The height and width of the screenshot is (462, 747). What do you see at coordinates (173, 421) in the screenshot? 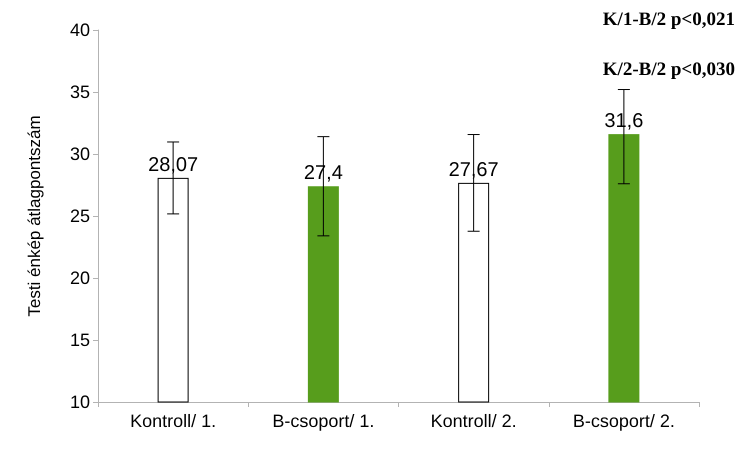
I see `x-tick-label: Kontroll/ 1.` at bounding box center [173, 421].